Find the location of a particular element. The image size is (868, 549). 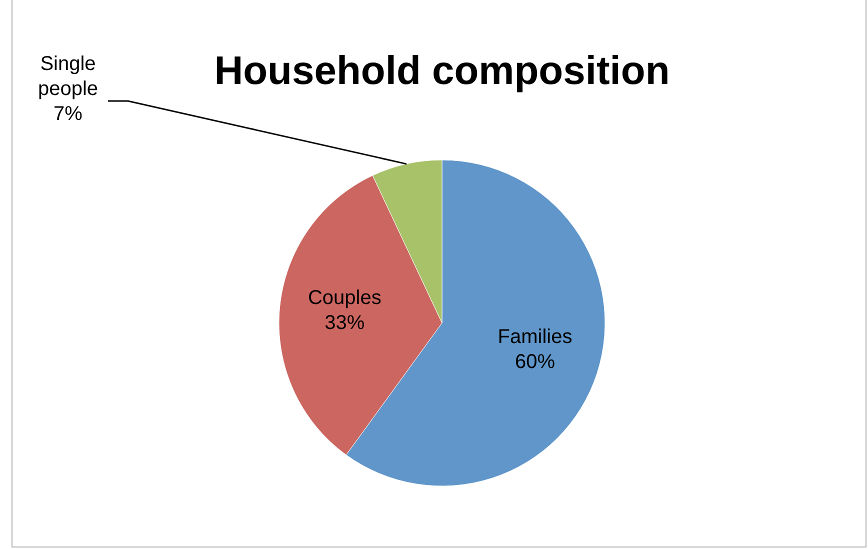

slice-label: Single people is located at coordinates (68, 76).